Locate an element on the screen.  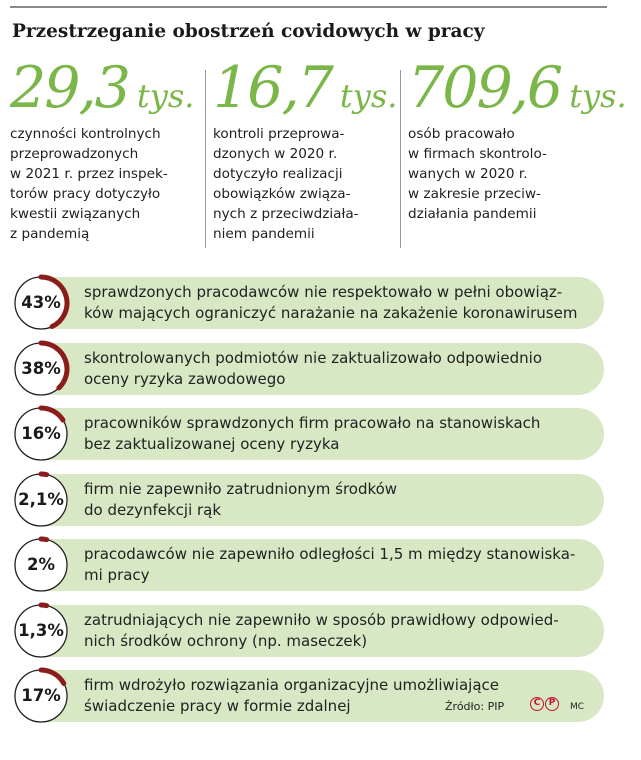
stat-description-line: czynności kontrolnych is located at coordinates (85, 134).